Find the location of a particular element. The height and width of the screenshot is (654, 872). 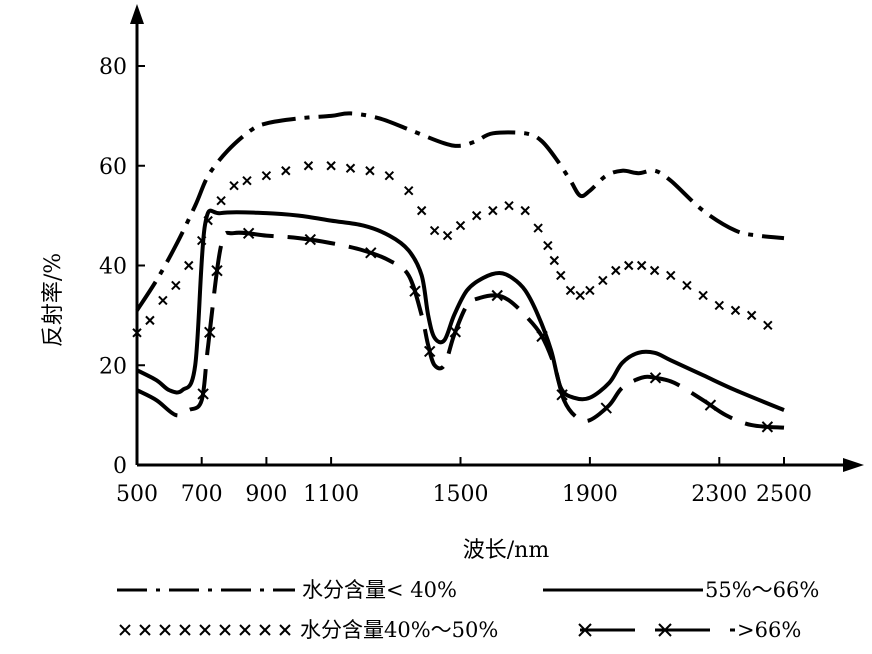

series-1-point-40-stroke-b is located at coordinates (703, 295).